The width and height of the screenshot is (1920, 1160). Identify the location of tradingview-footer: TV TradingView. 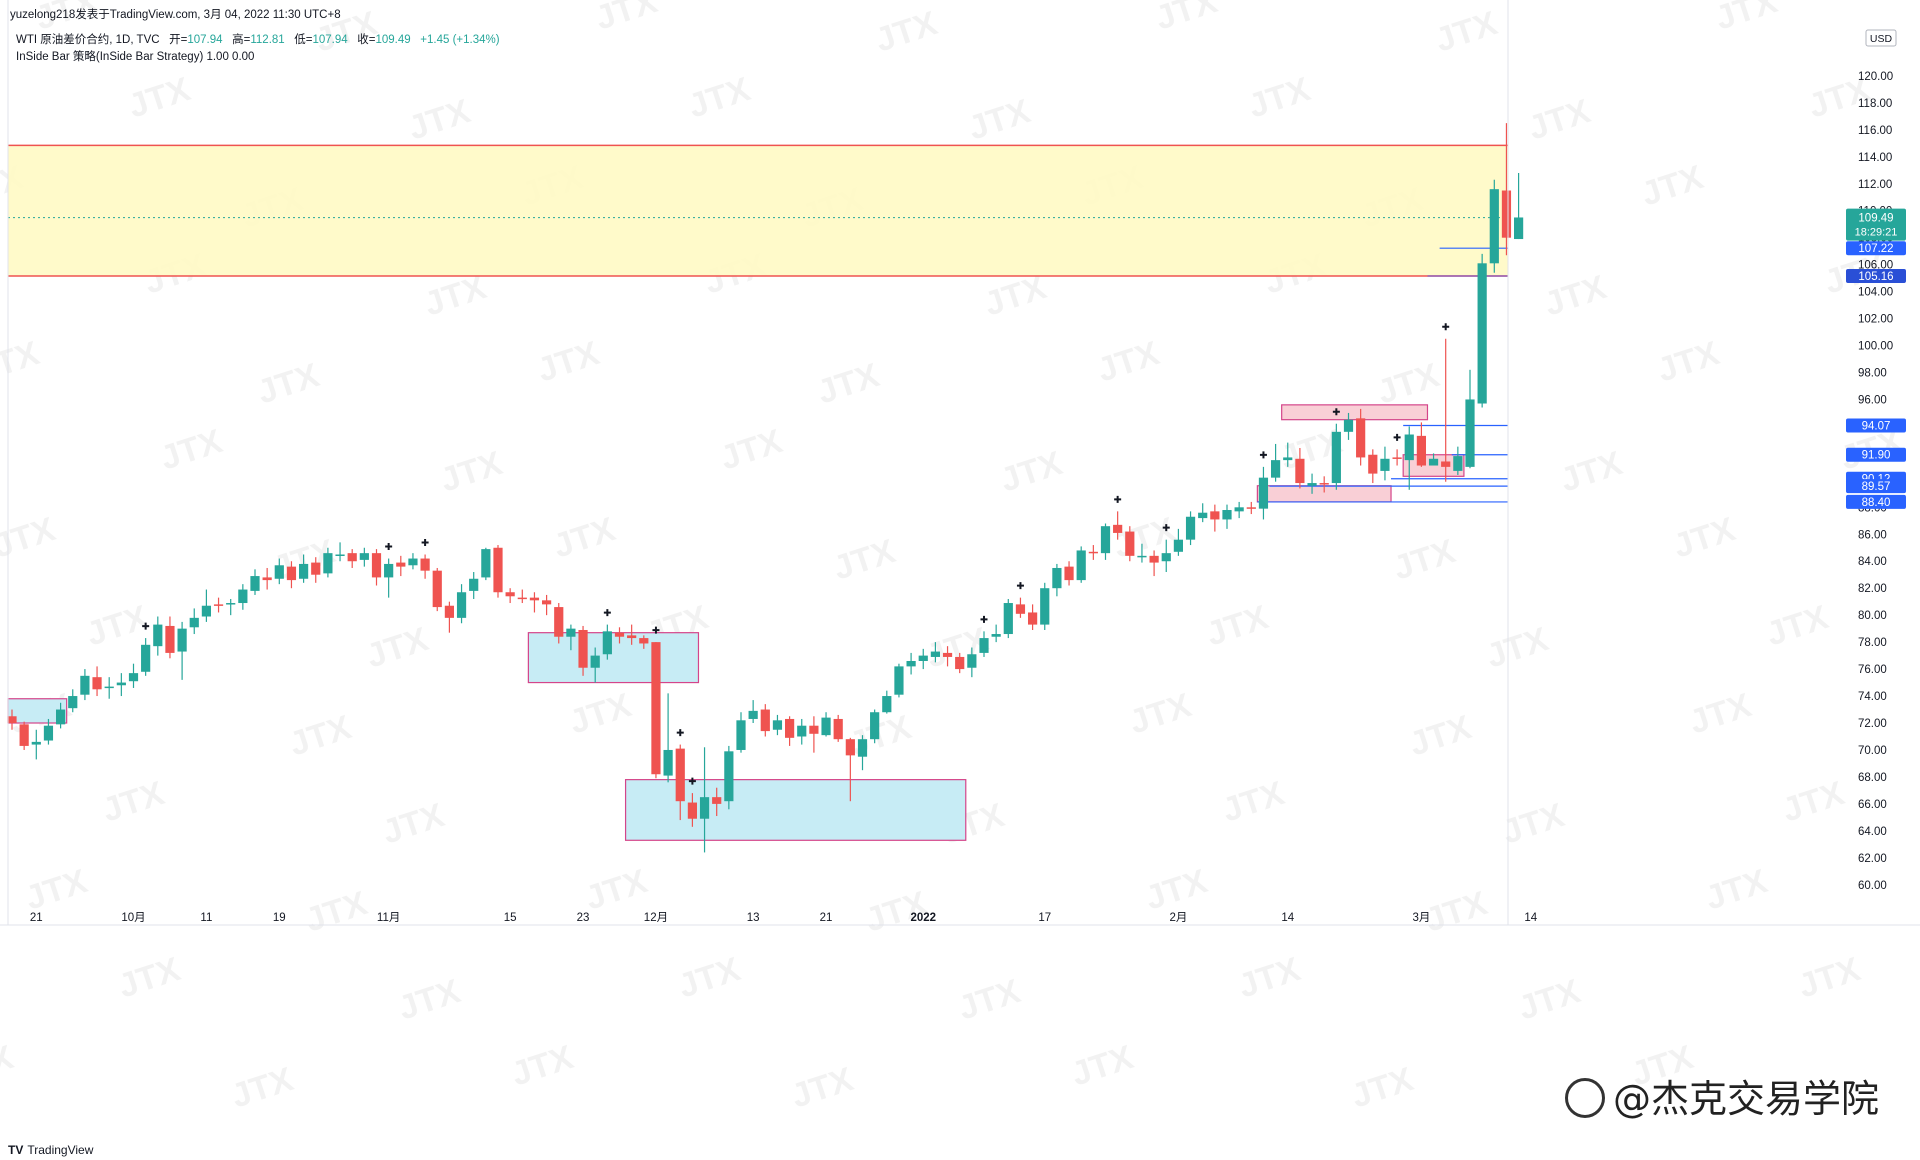
(50, 1150).